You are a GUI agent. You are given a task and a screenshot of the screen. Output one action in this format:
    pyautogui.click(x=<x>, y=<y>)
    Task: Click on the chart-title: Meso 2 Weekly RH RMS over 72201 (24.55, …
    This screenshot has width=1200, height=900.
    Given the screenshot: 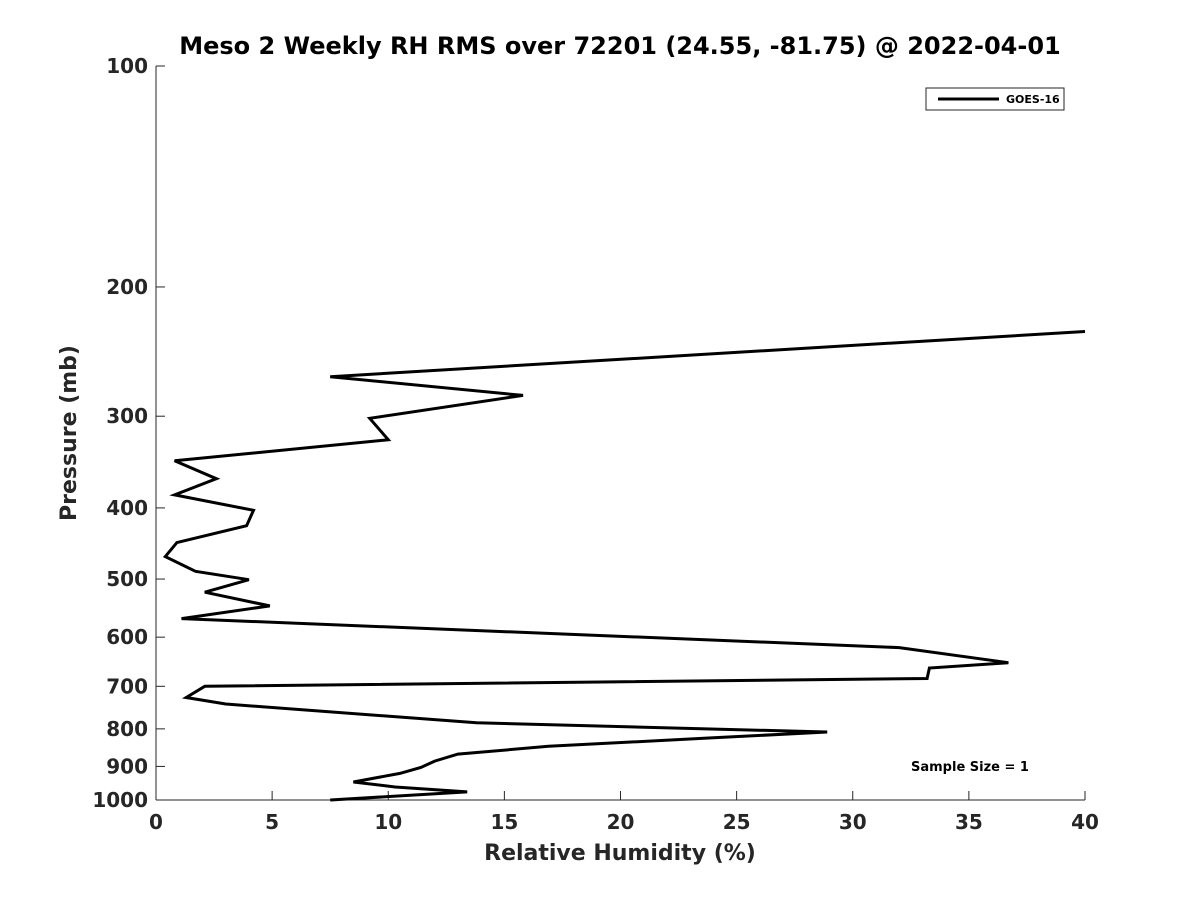 What is the action you would take?
    pyautogui.click(x=620, y=46)
    